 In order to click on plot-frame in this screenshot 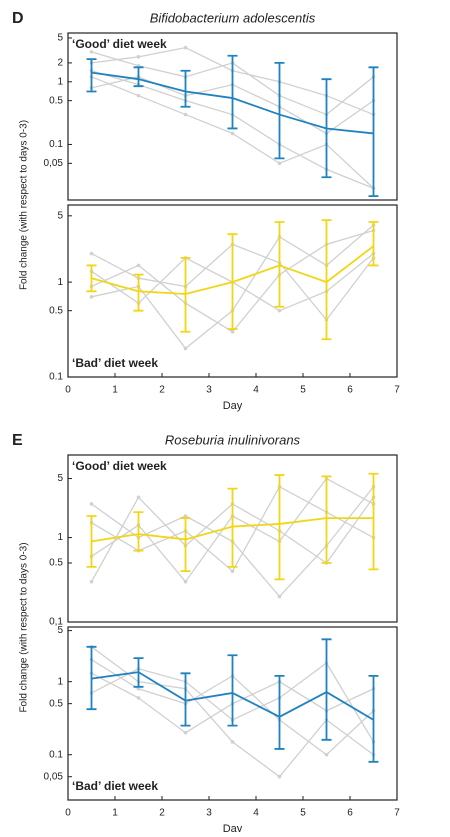, I will do `click(232, 116)`.